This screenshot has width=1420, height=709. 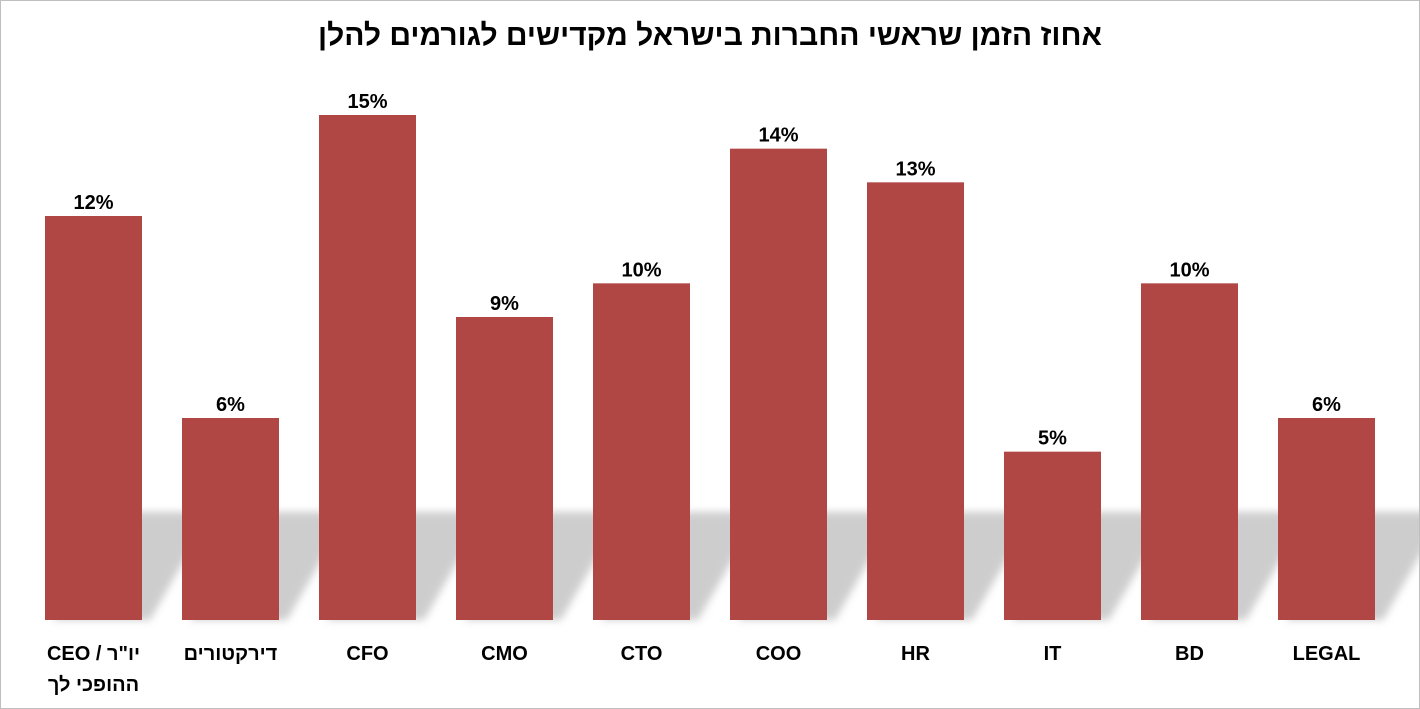 I want to click on category-label: CMO, so click(x=504, y=654).